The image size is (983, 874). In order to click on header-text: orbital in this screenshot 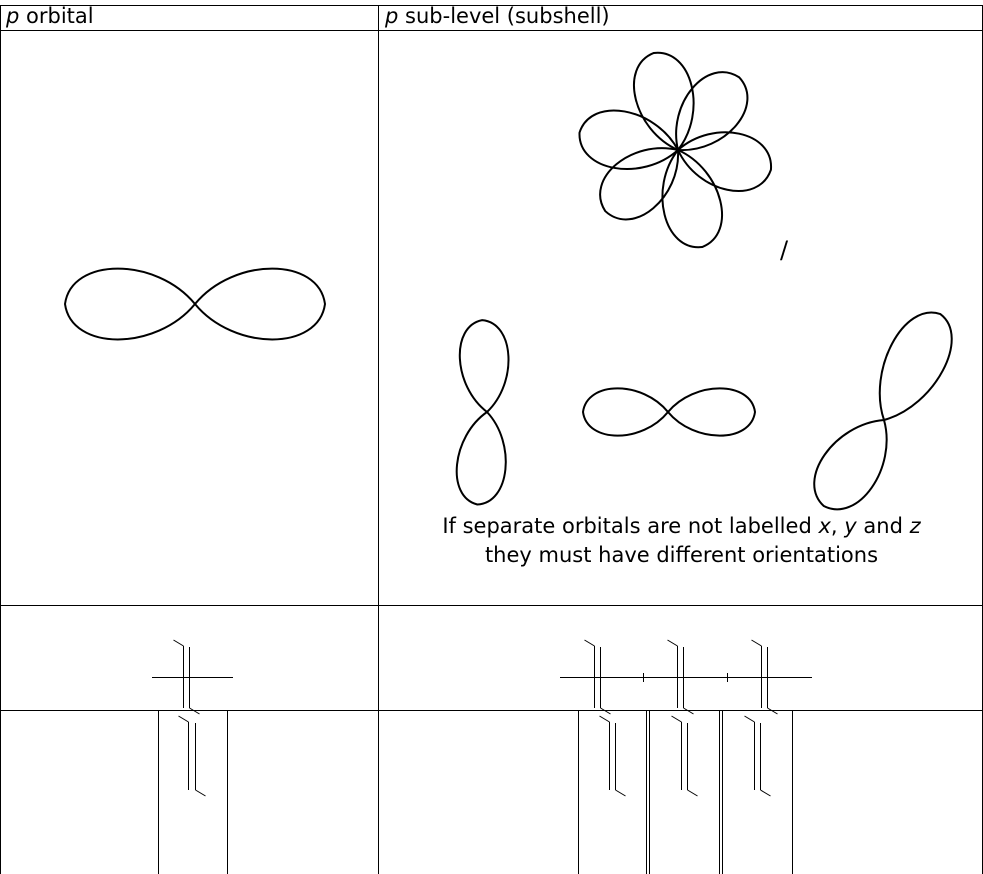, I will do `click(60, 16)`.